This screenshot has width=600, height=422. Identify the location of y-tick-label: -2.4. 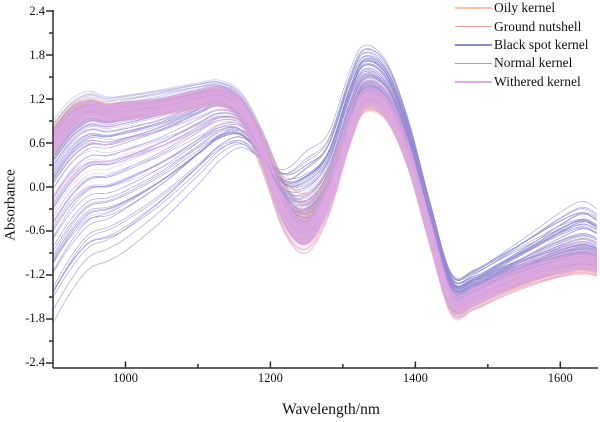
(35, 362).